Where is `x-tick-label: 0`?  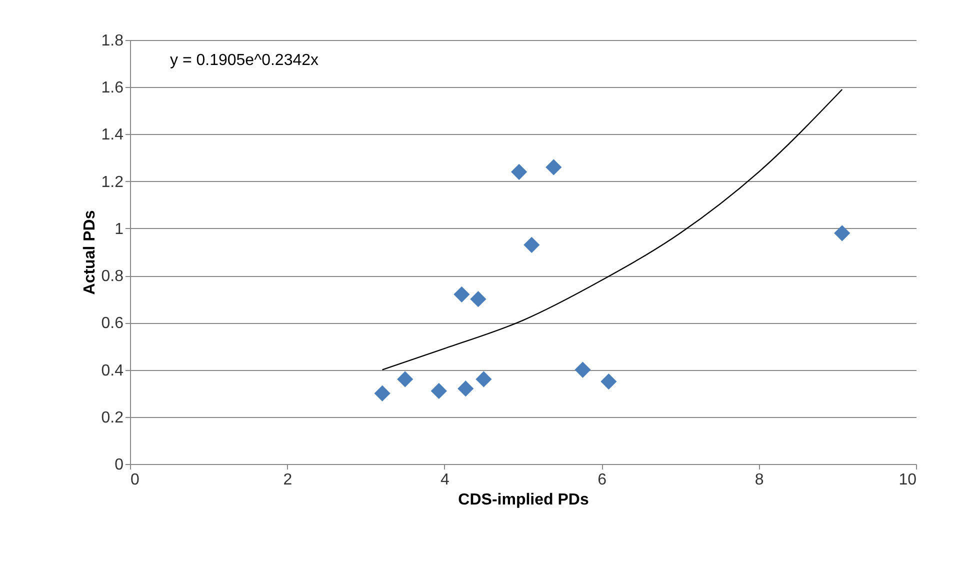
x-tick-label: 0 is located at coordinates (135, 480).